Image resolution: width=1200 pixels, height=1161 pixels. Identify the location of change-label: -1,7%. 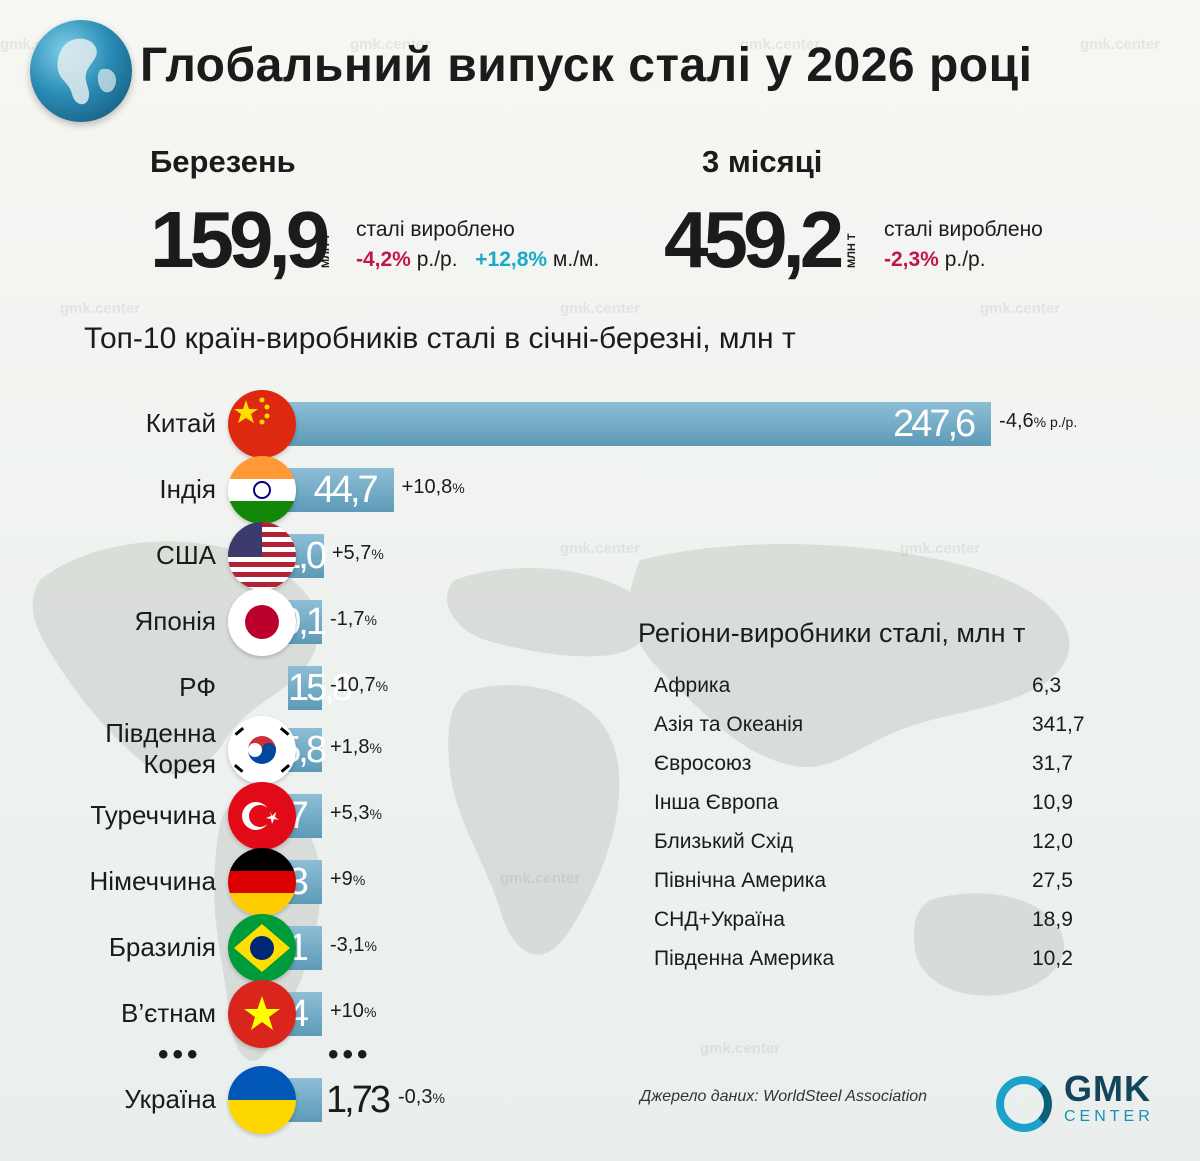
(353, 619).